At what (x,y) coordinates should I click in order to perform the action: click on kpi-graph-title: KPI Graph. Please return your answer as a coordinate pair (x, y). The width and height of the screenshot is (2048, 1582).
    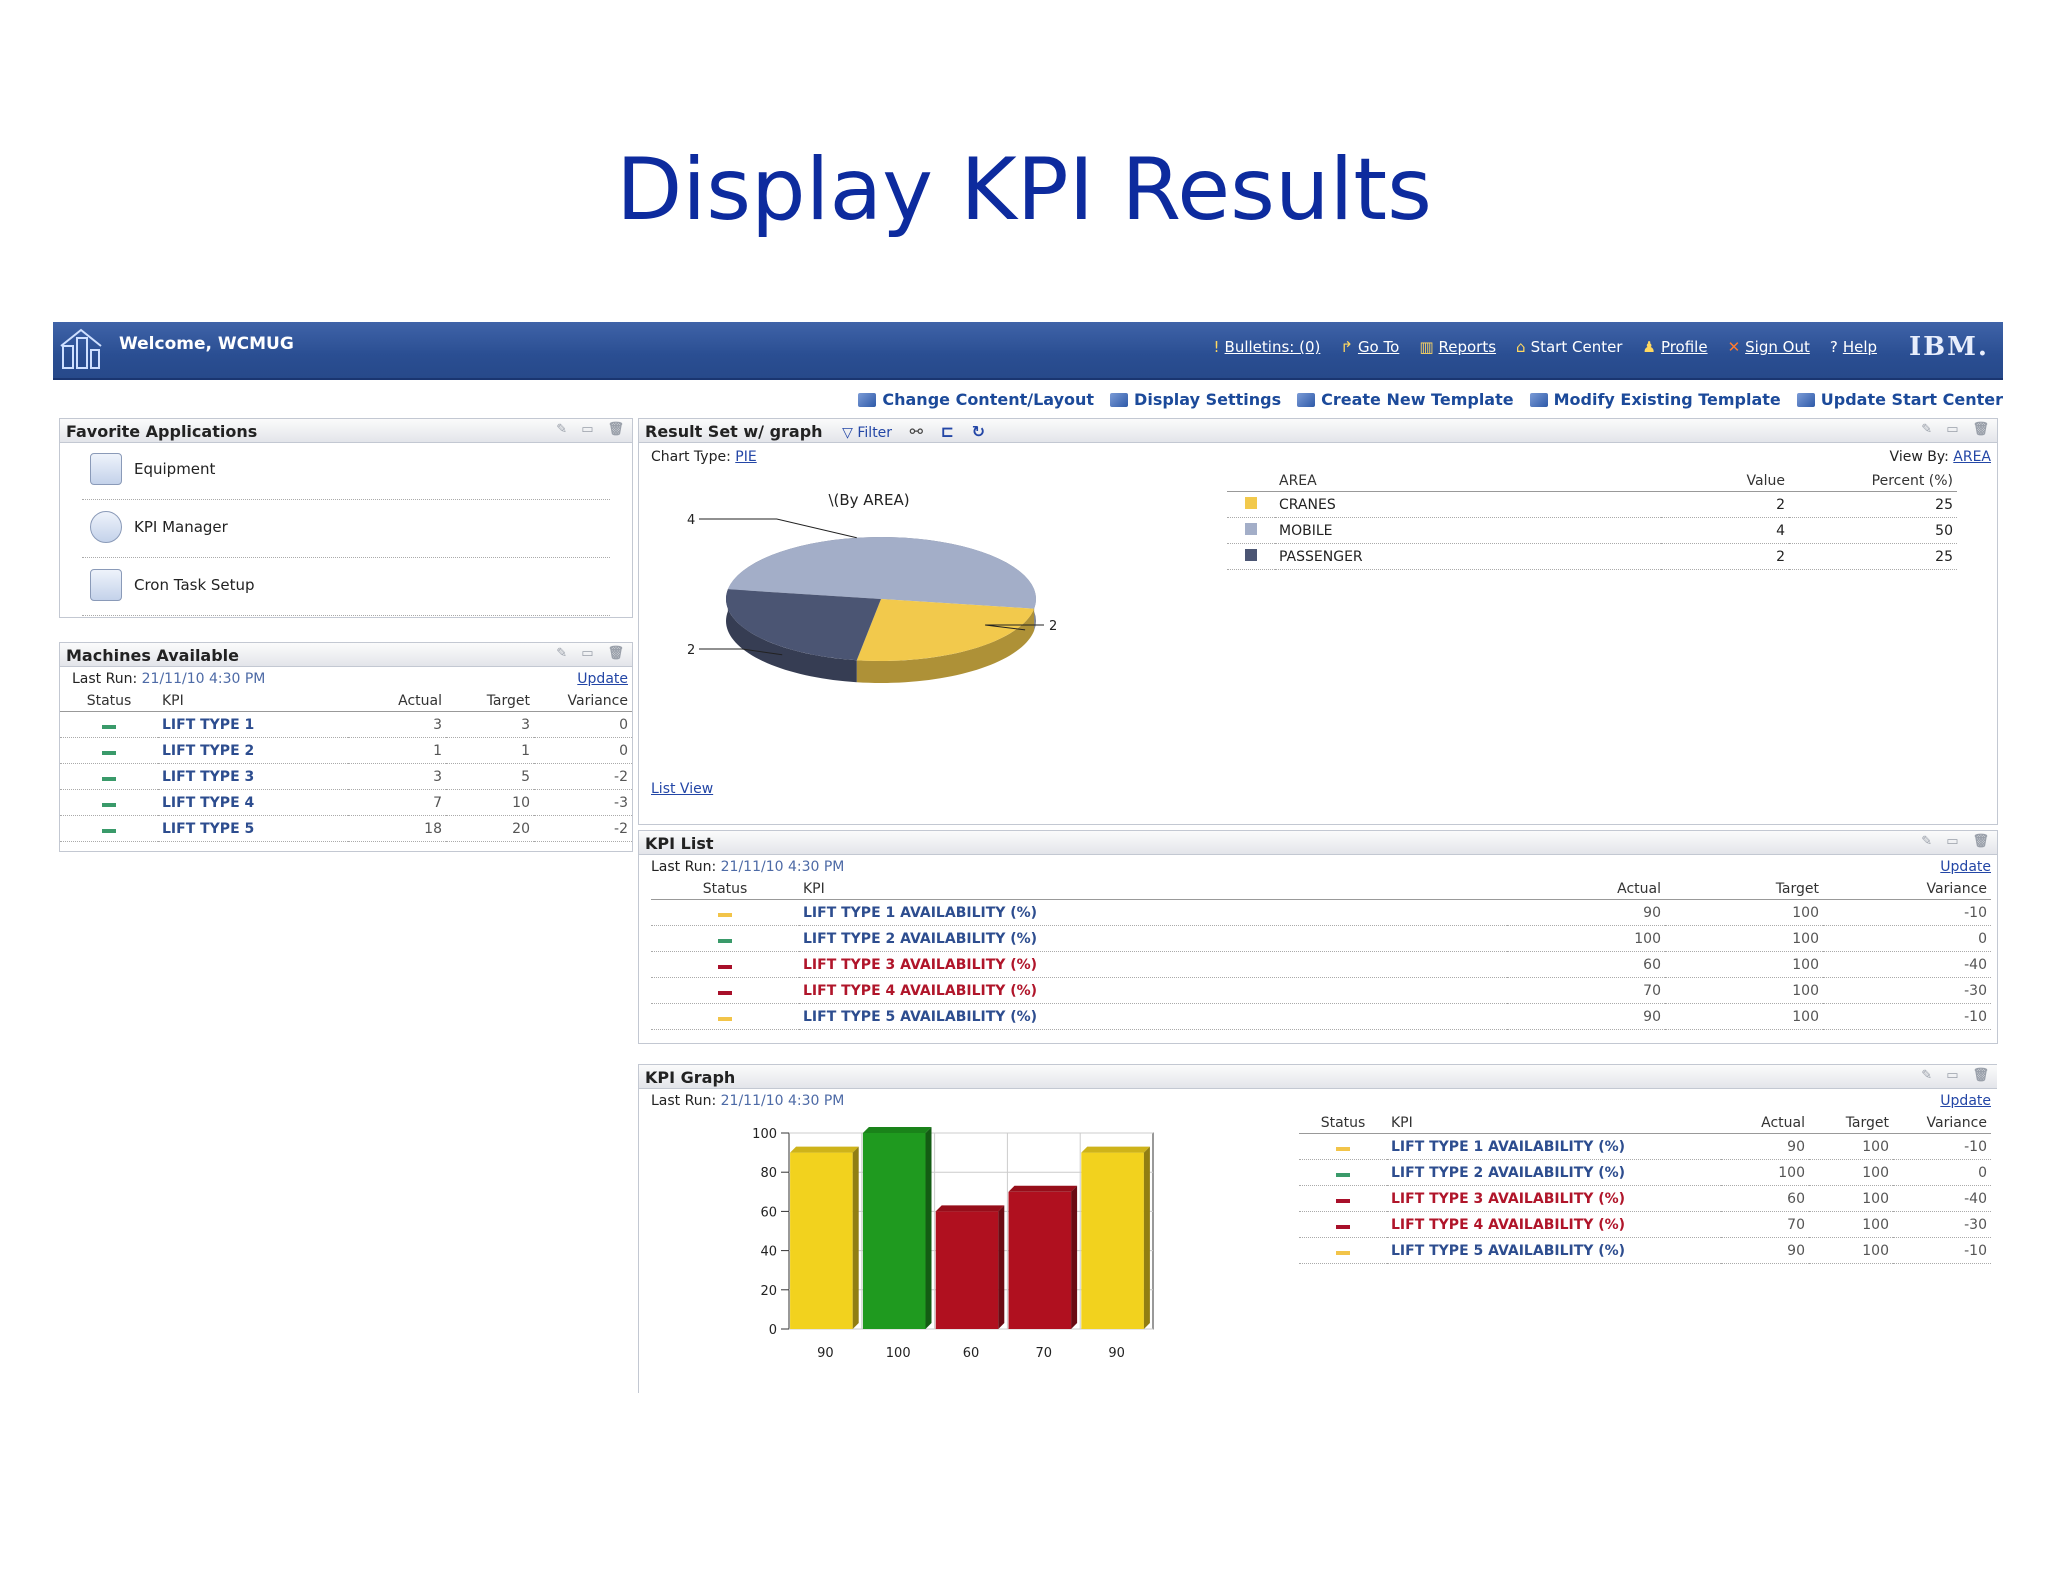
    Looking at the image, I should click on (690, 1077).